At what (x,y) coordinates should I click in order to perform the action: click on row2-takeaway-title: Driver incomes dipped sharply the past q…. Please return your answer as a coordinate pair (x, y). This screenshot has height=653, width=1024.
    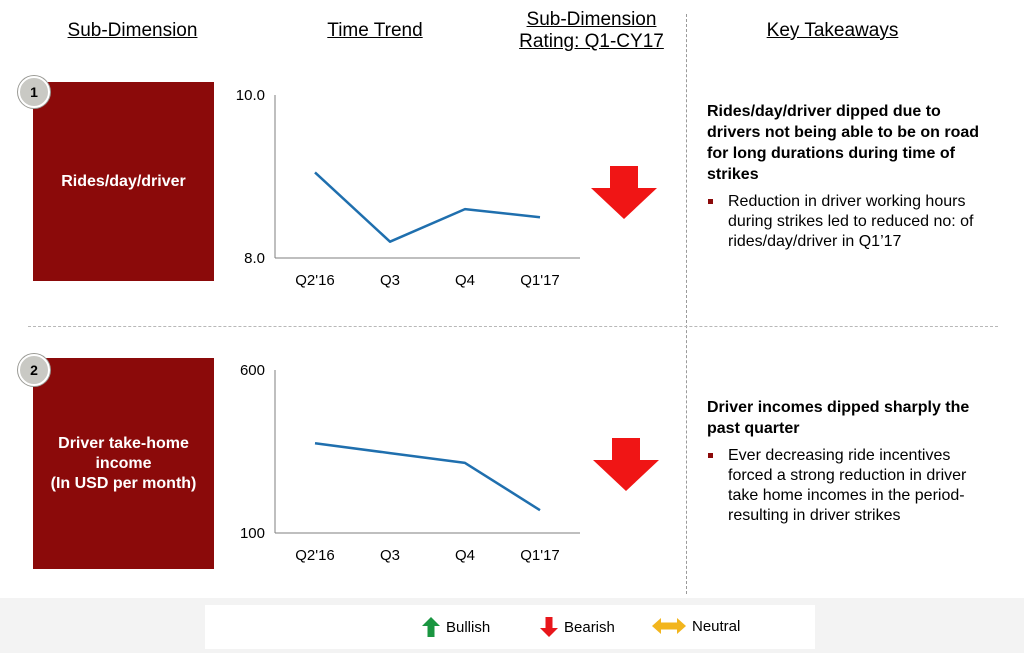
    Looking at the image, I should click on (838, 418).